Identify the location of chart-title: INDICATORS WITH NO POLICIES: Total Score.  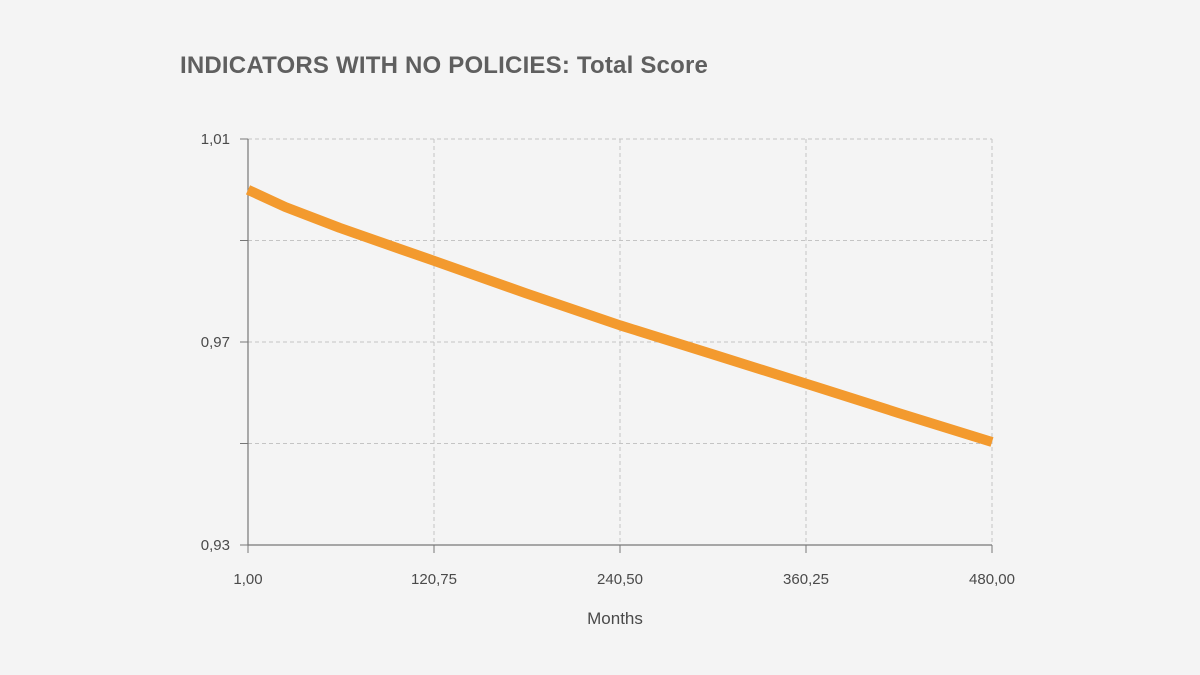
(444, 65).